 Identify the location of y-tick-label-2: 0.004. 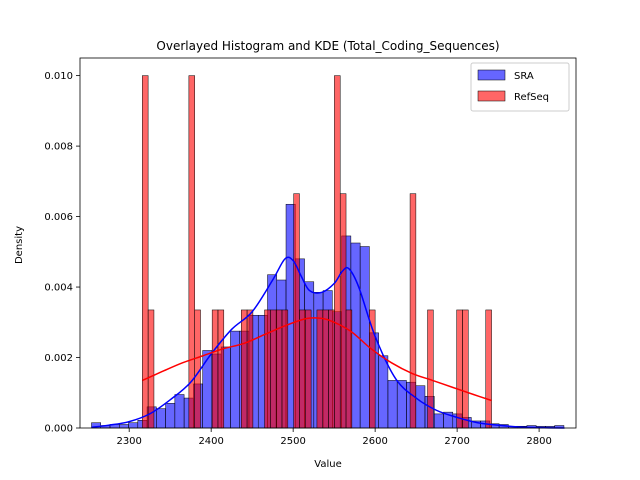
(58, 288).